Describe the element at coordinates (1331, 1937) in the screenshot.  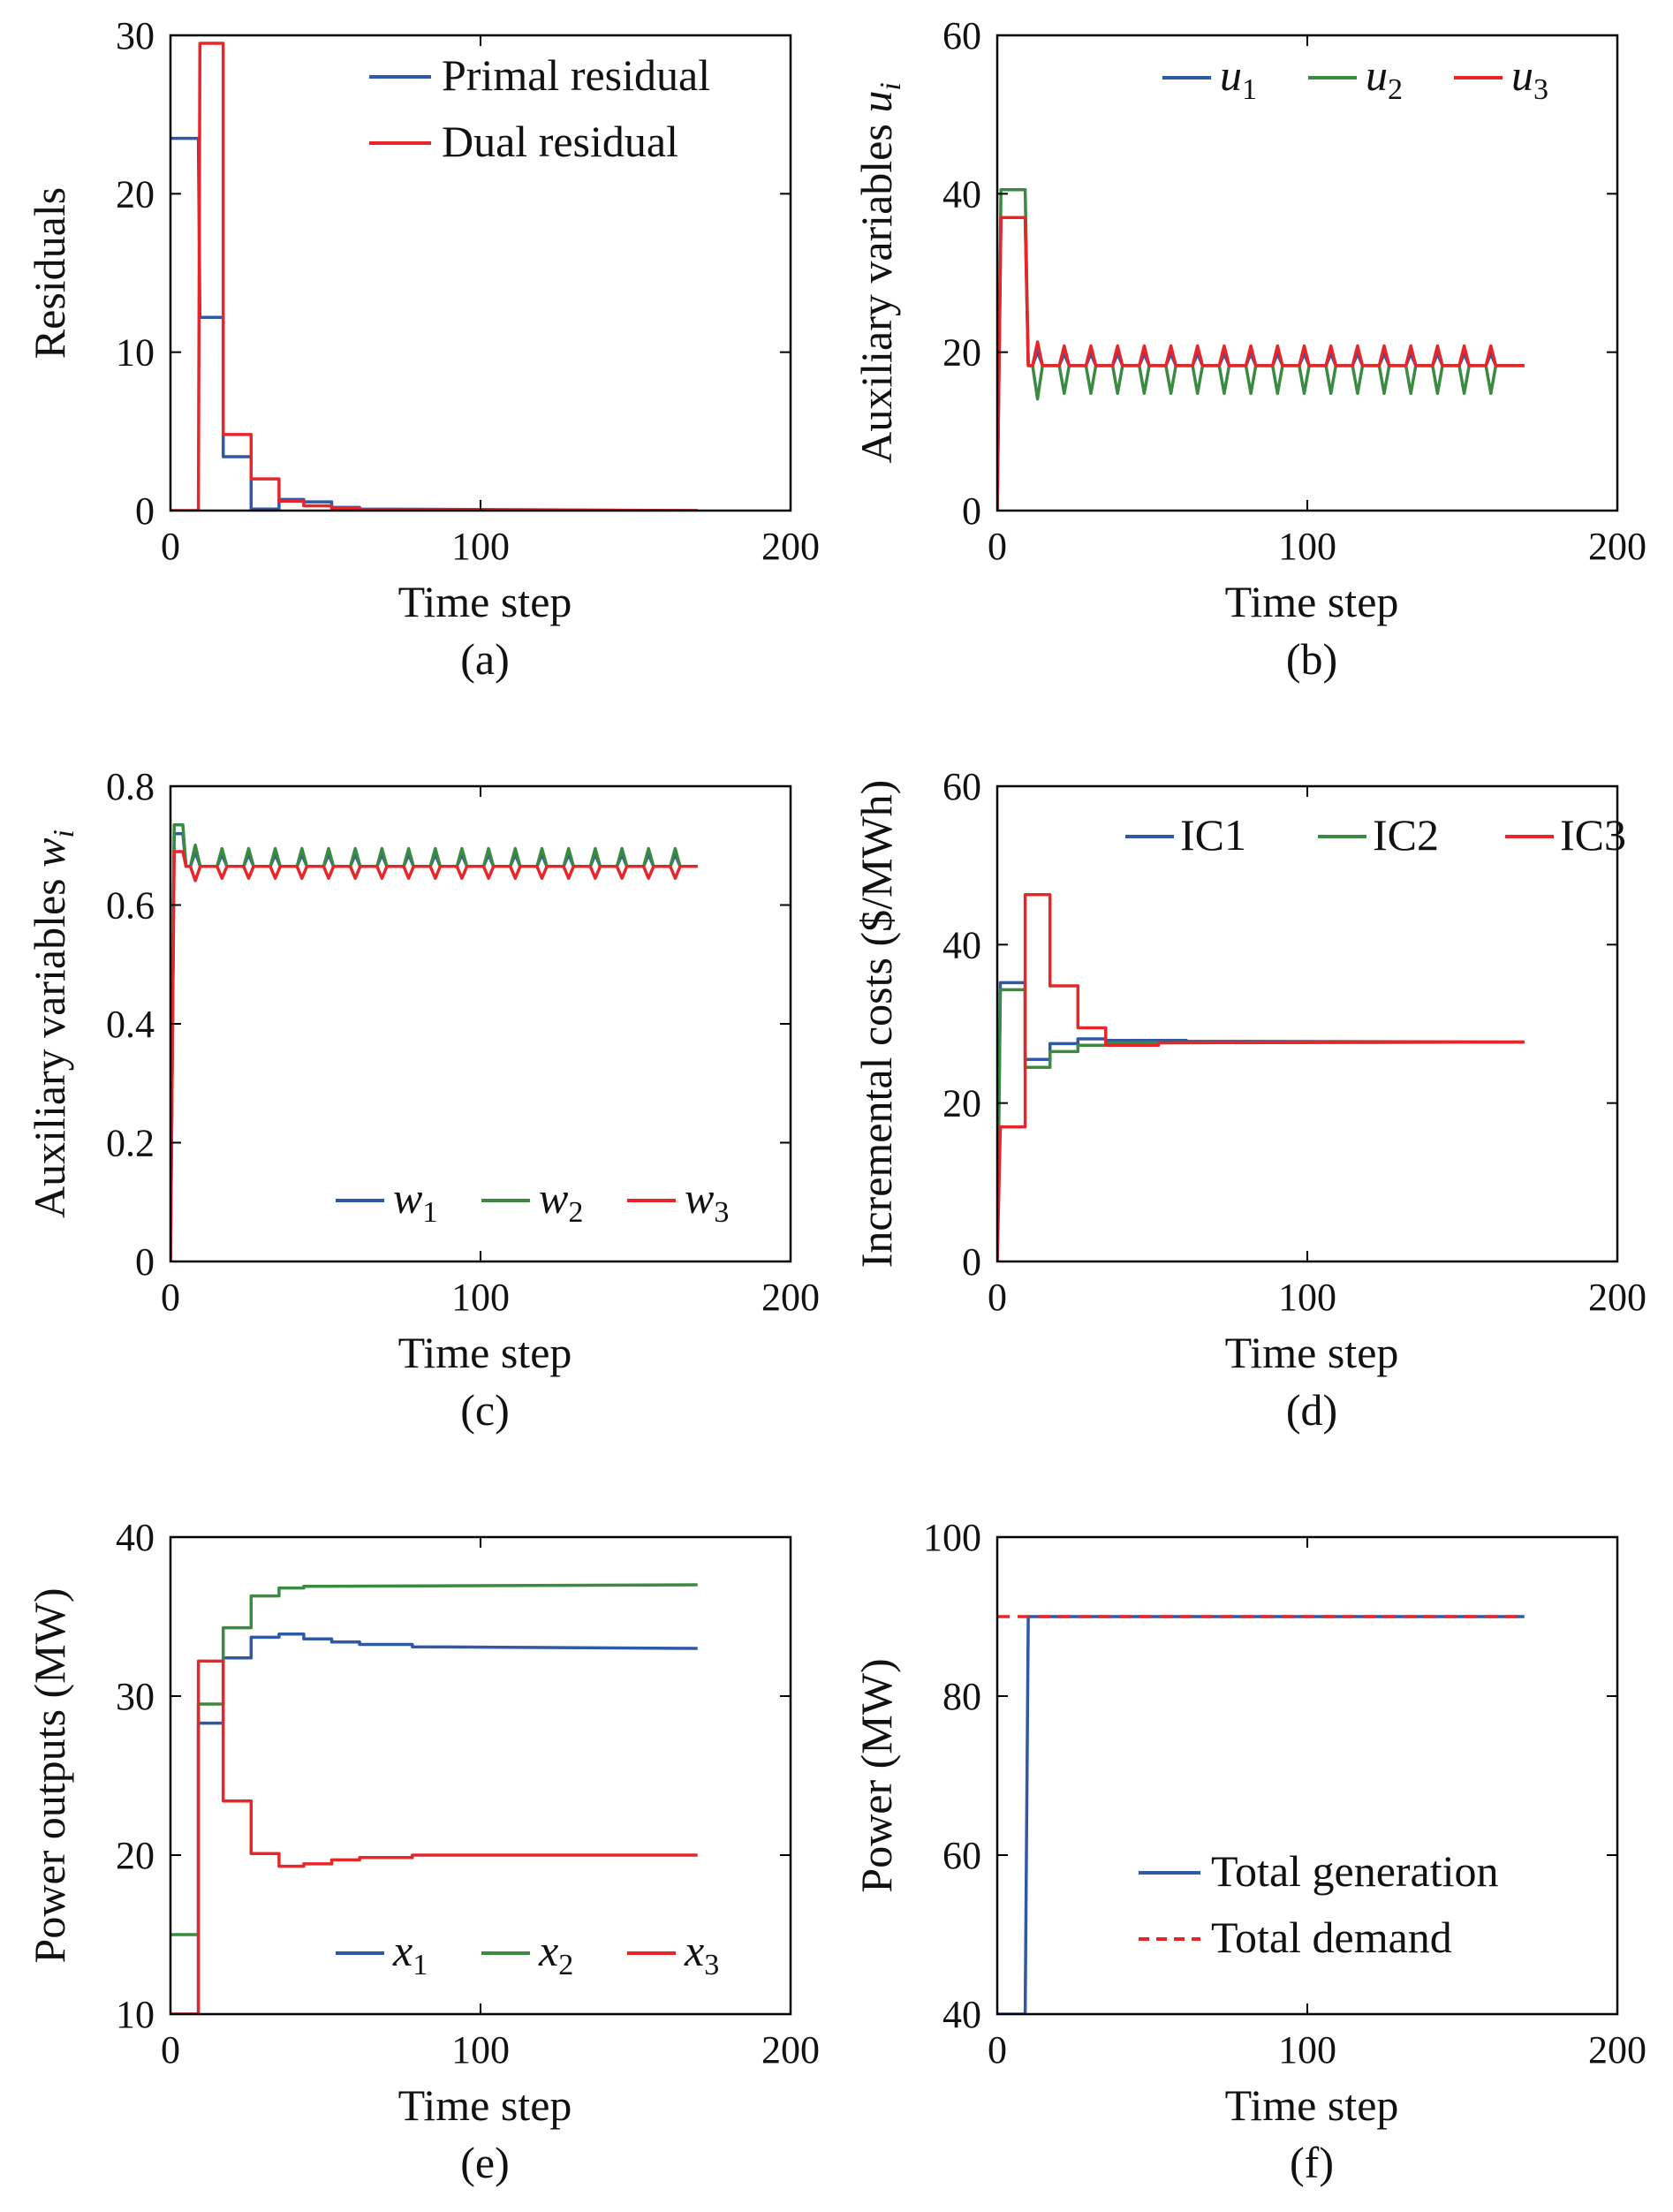
I see `legend-label: Total demand` at that location.